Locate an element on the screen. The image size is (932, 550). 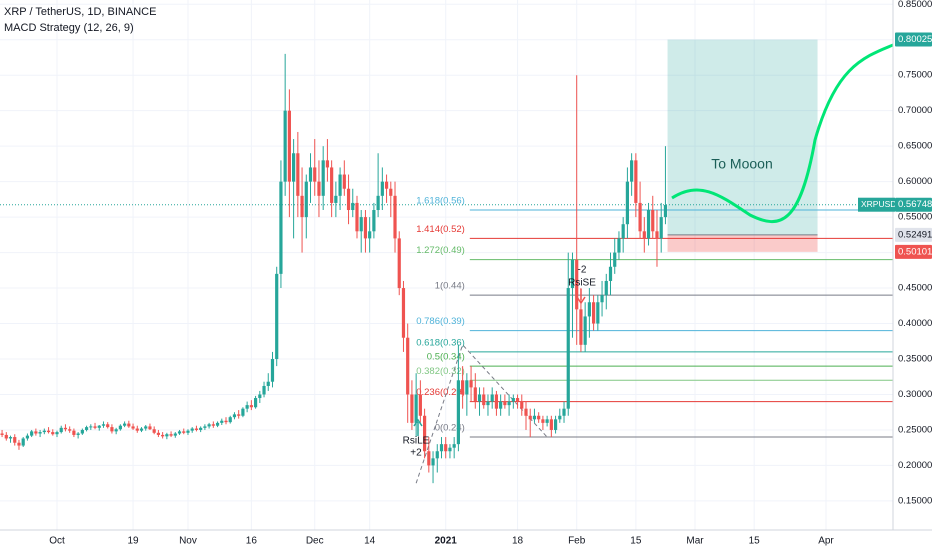
x-tick-label: 18 is located at coordinates (518, 541).